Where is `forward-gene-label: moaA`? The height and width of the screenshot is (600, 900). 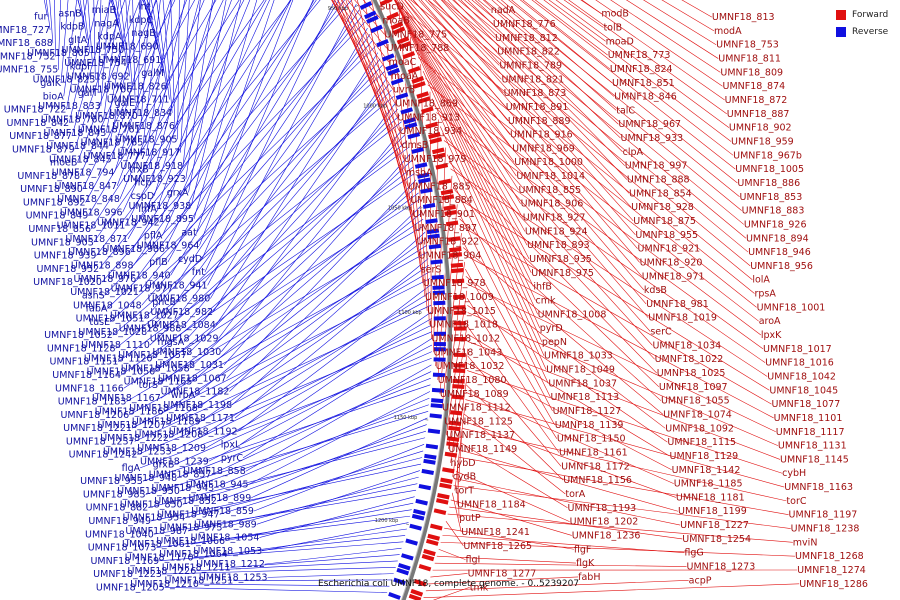 forward-gene-label: moaA is located at coordinates (405, 76).